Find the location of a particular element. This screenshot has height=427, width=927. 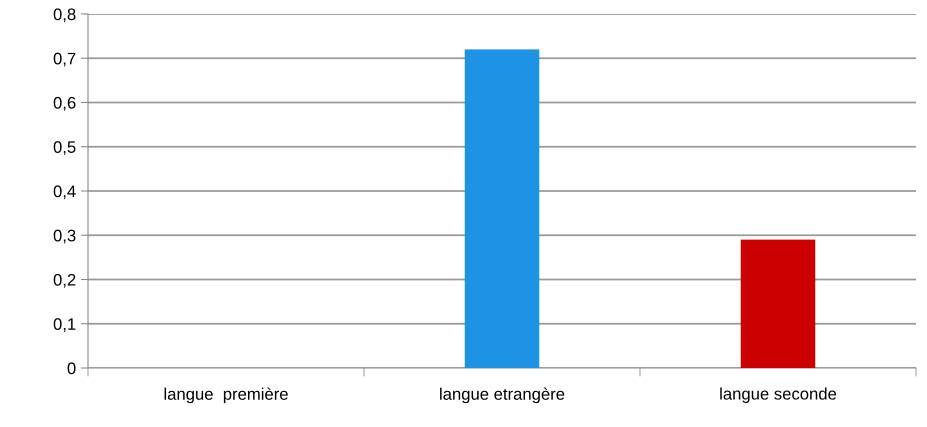

y-tick-label: 0,2 is located at coordinates (65, 281).